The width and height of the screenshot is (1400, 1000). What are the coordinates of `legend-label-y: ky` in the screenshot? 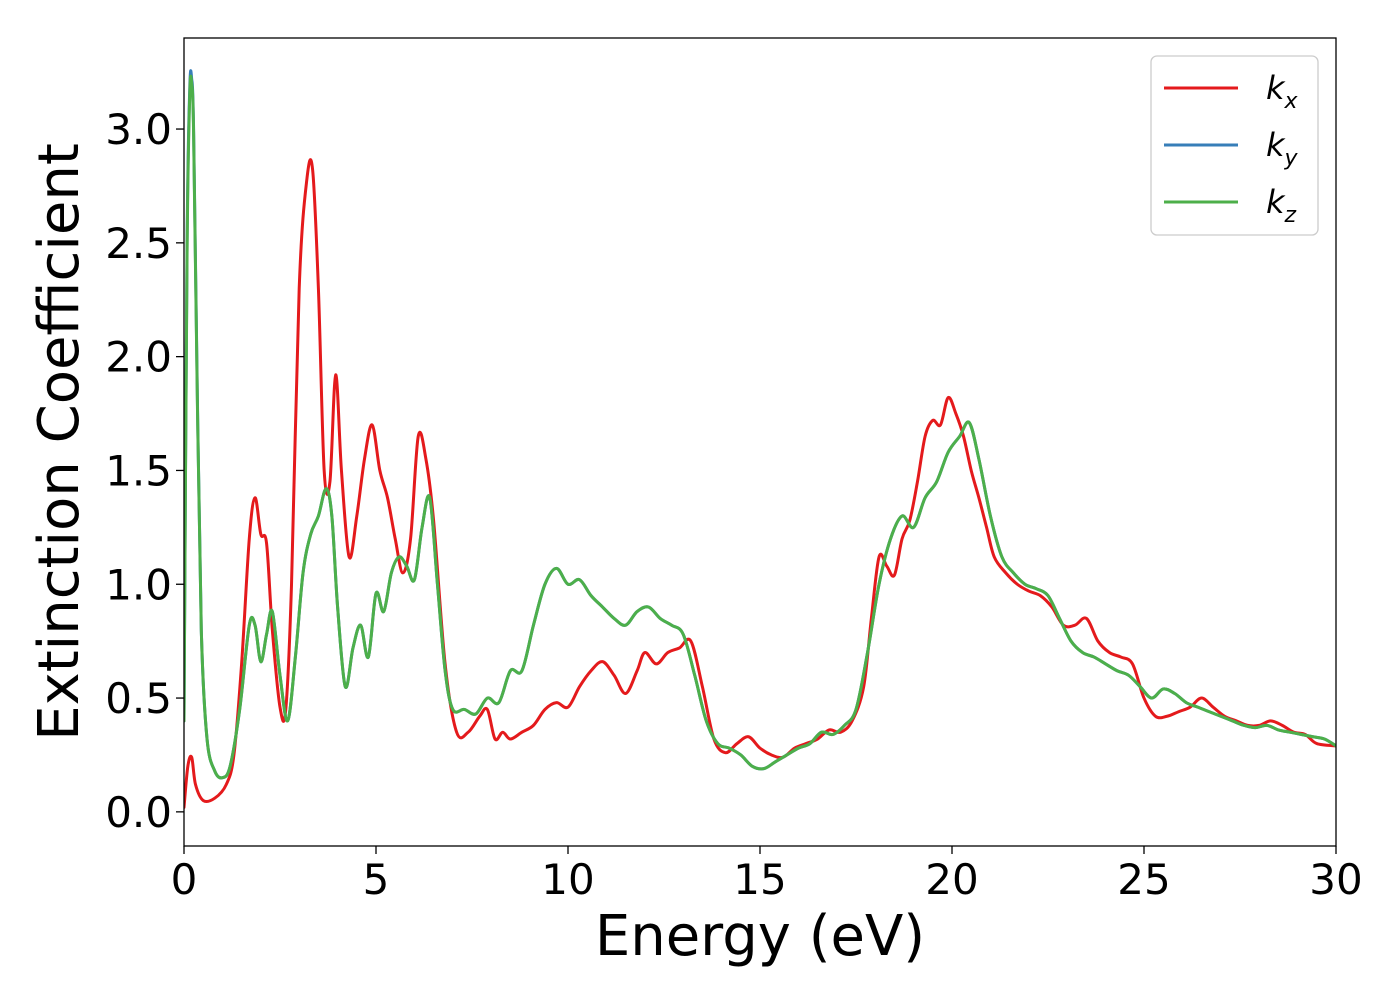 It's located at (1282, 148).